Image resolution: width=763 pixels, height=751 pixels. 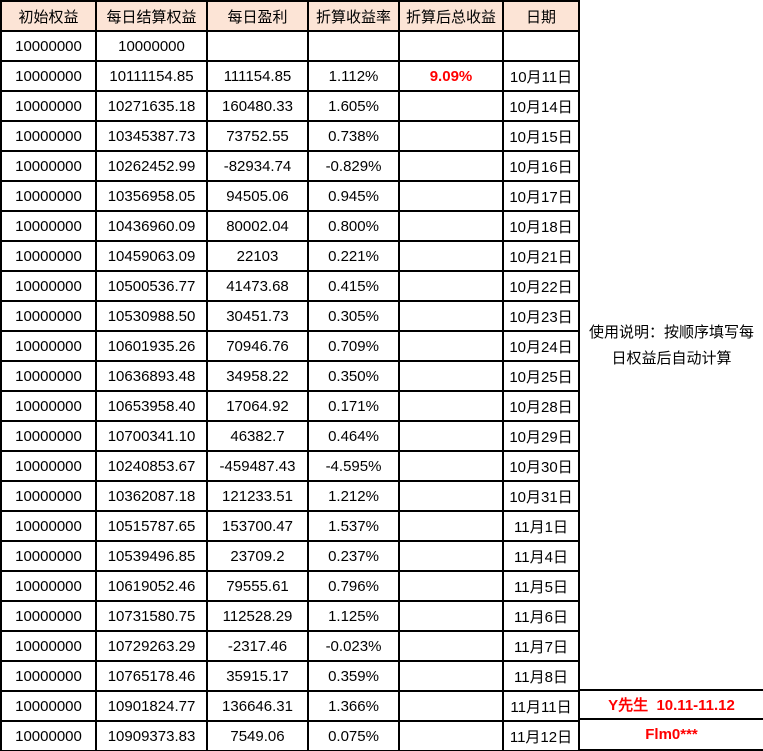 What do you see at coordinates (257, 706) in the screenshot?
I see `cell-daily-profit: 136646.31` at bounding box center [257, 706].